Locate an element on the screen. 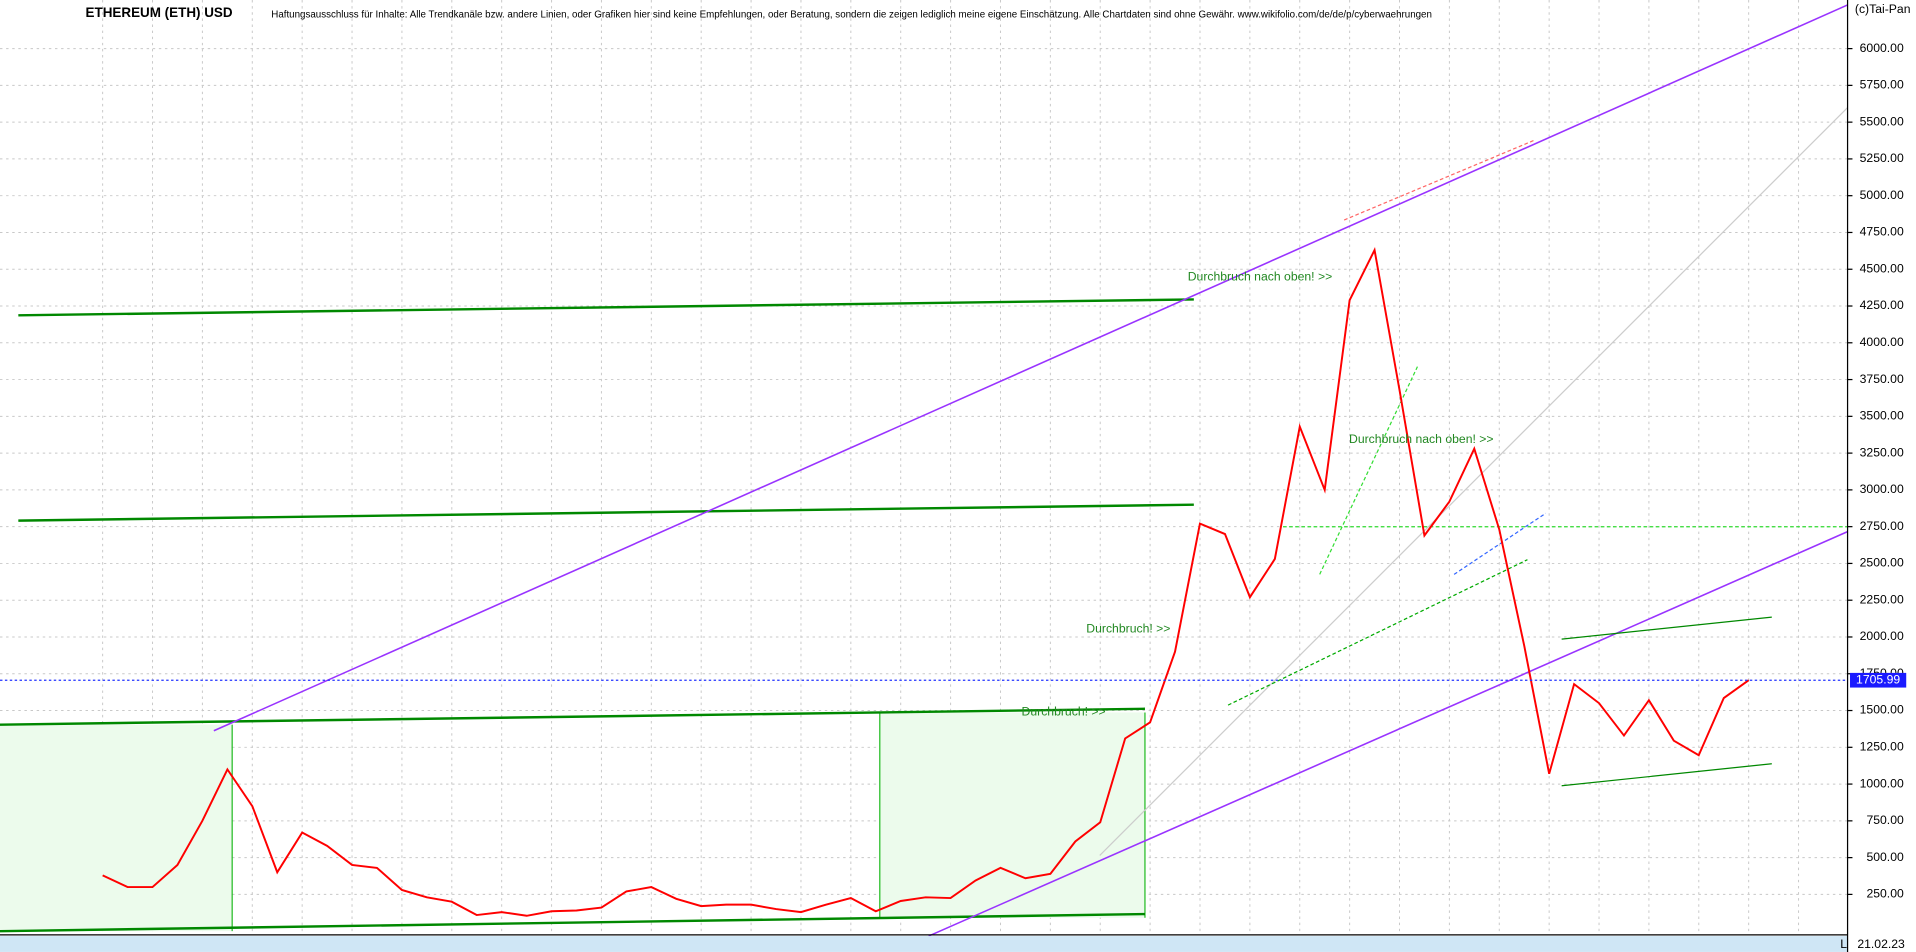  y-tick-label: 3750.00 is located at coordinates (1882, 379).